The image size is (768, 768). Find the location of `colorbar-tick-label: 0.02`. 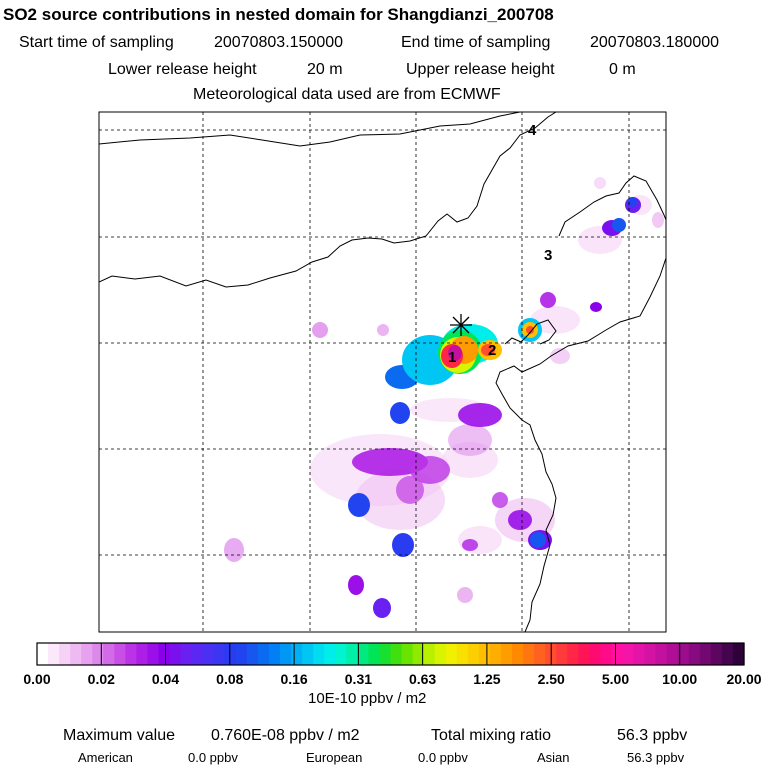

colorbar-tick-label: 0.02 is located at coordinates (101, 679).